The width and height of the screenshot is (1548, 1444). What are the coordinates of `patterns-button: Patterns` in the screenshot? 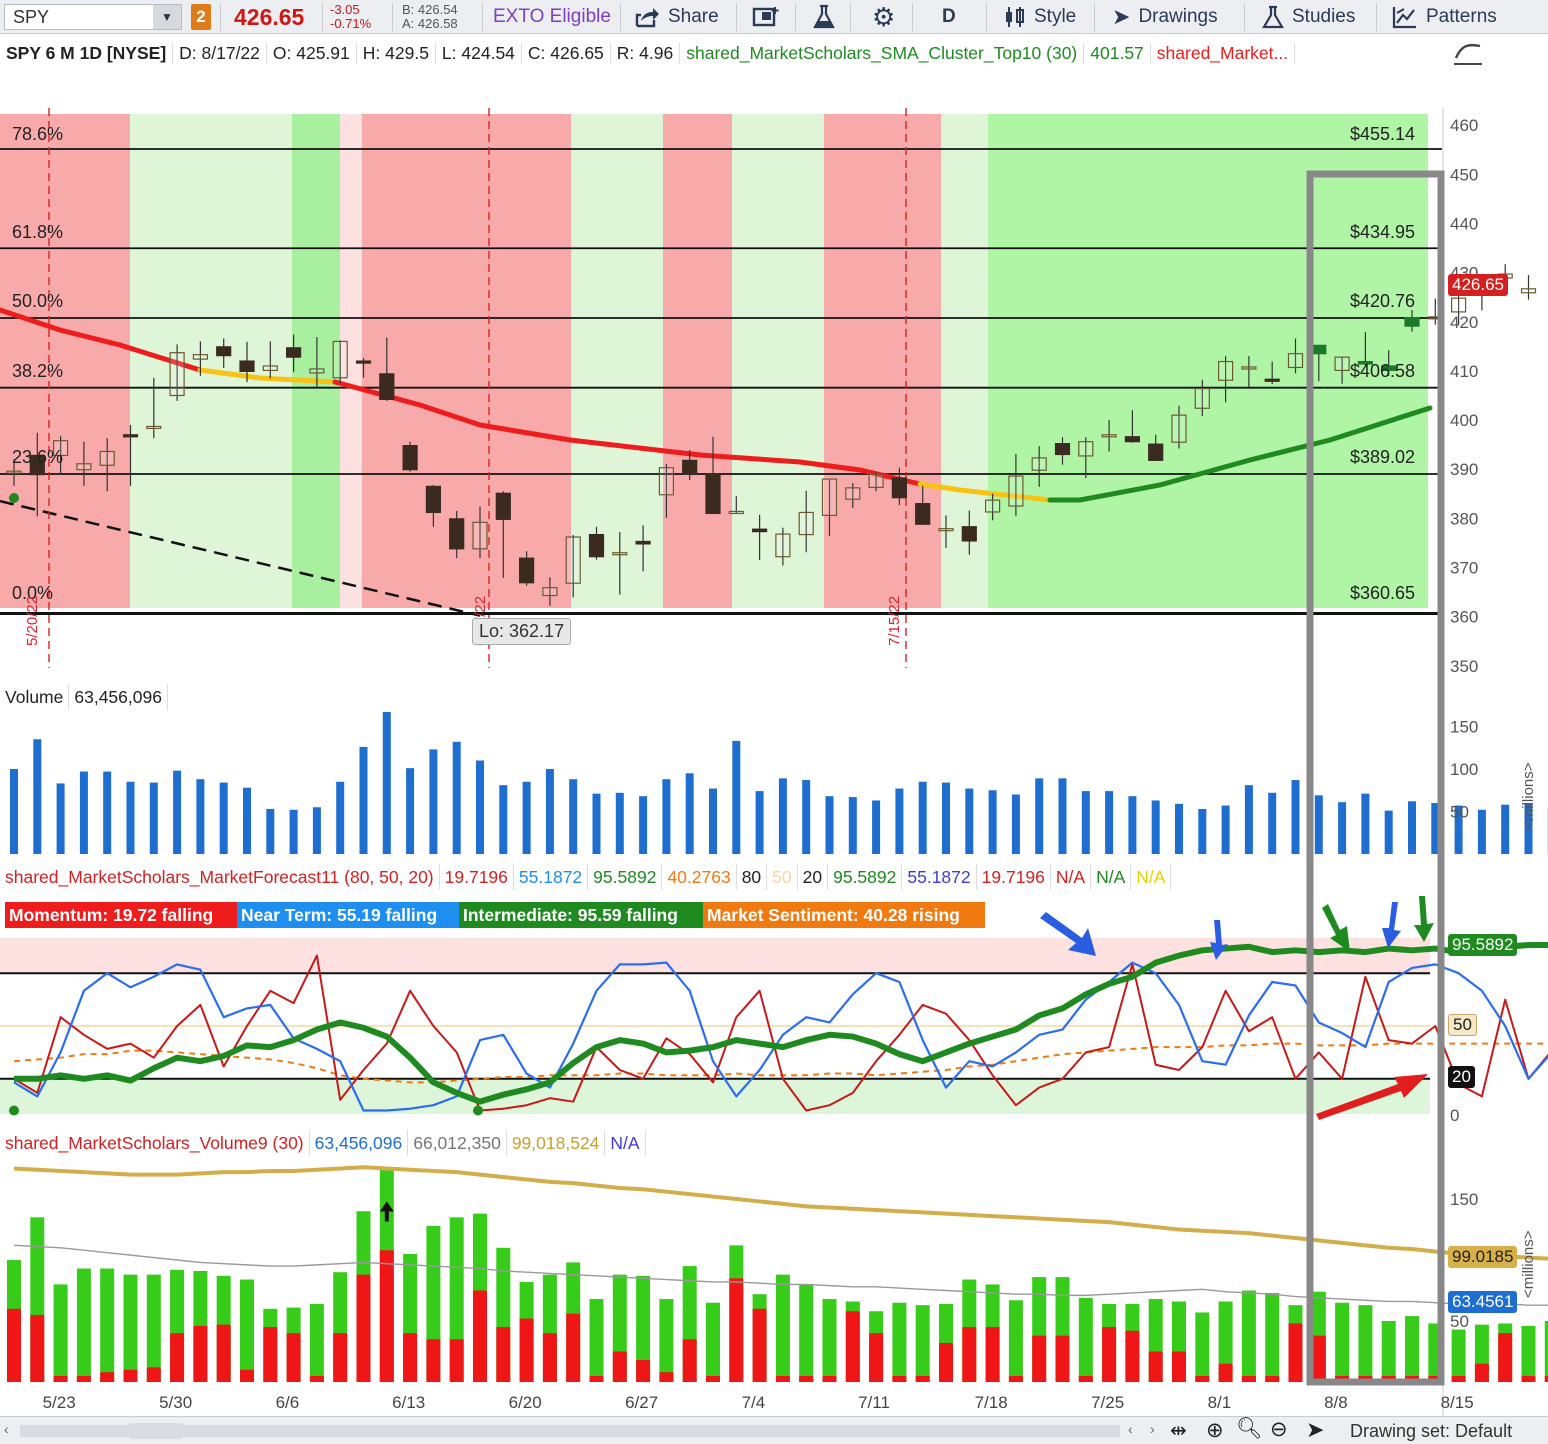 It's located at (1444, 17).